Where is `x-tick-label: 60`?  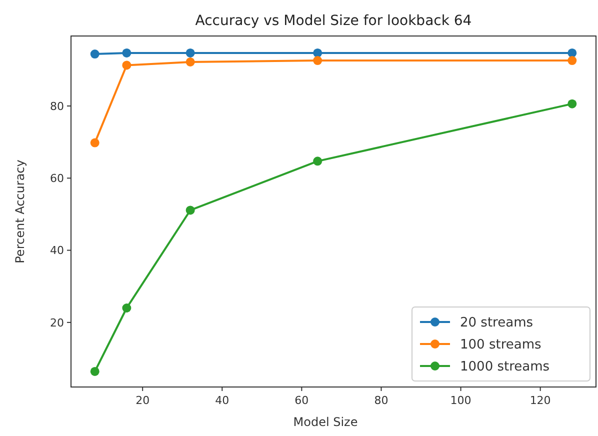
x-tick-label: 60 is located at coordinates (301, 400).